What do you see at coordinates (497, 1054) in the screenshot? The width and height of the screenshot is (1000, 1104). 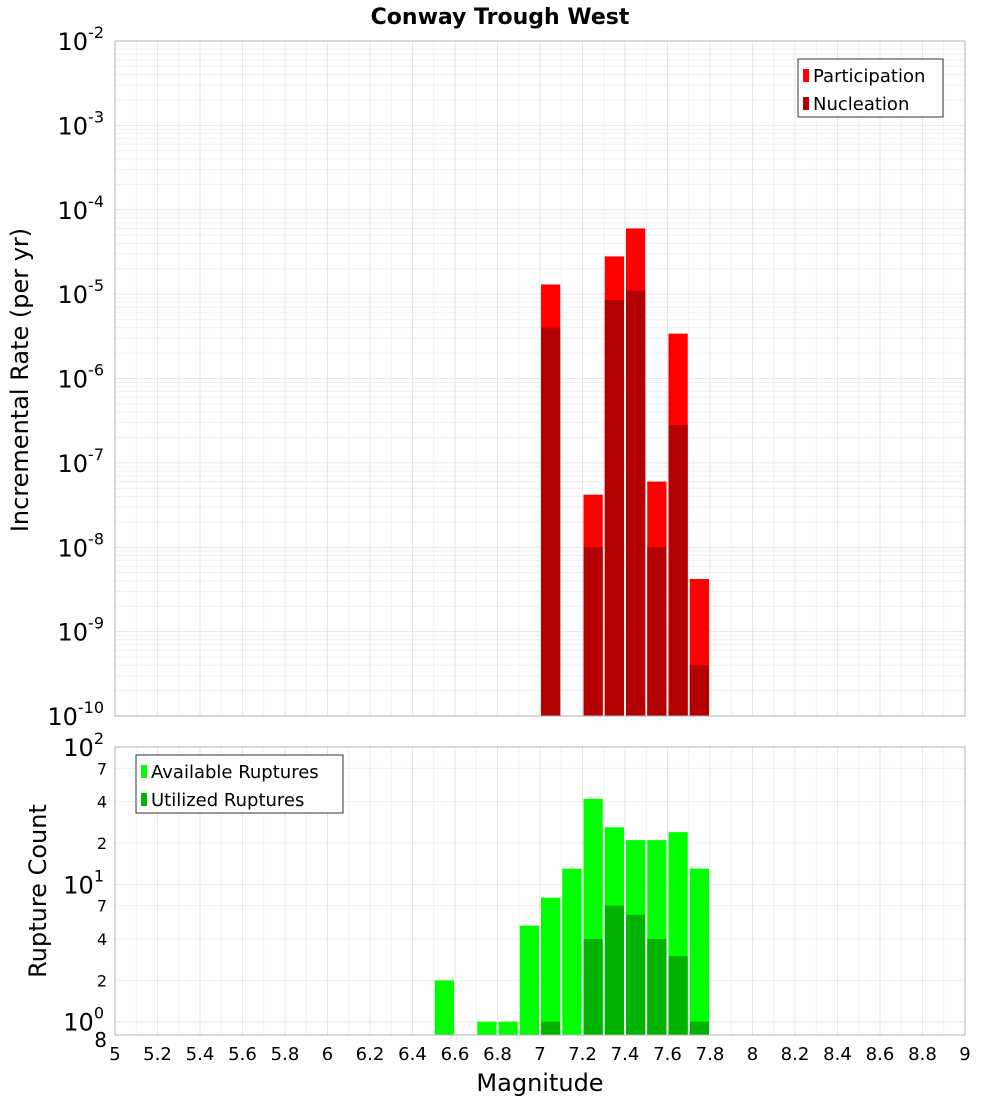 I see `x-tick-label: 6.8` at bounding box center [497, 1054].